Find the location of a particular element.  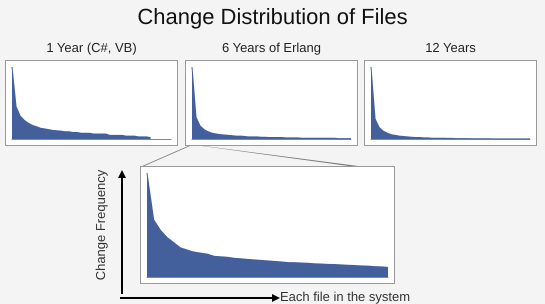

chart-subtitle: 6 Years of Erlang is located at coordinates (271, 47).